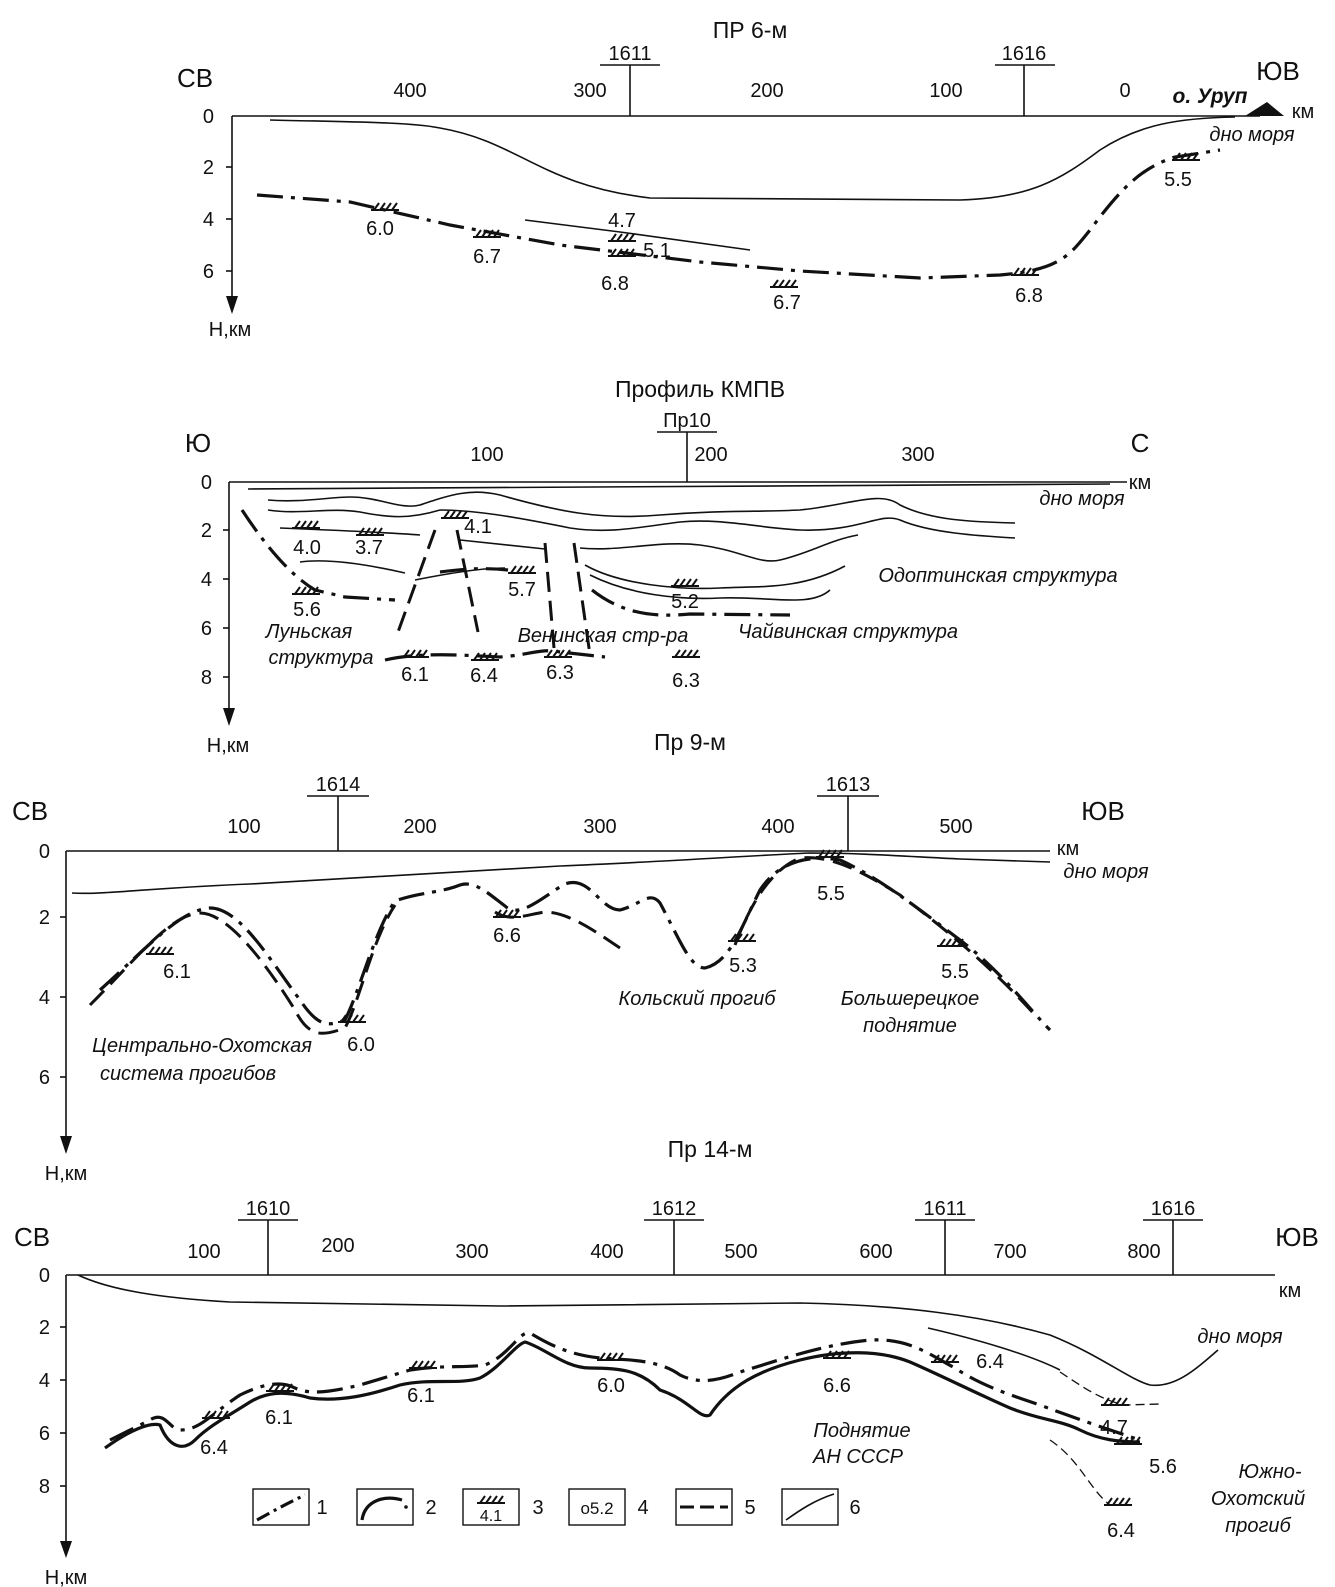 The width and height of the screenshot is (1335, 1587). What do you see at coordinates (491, 1516) in the screenshot?
I see `legend-sample-velocity: 4.1` at bounding box center [491, 1516].